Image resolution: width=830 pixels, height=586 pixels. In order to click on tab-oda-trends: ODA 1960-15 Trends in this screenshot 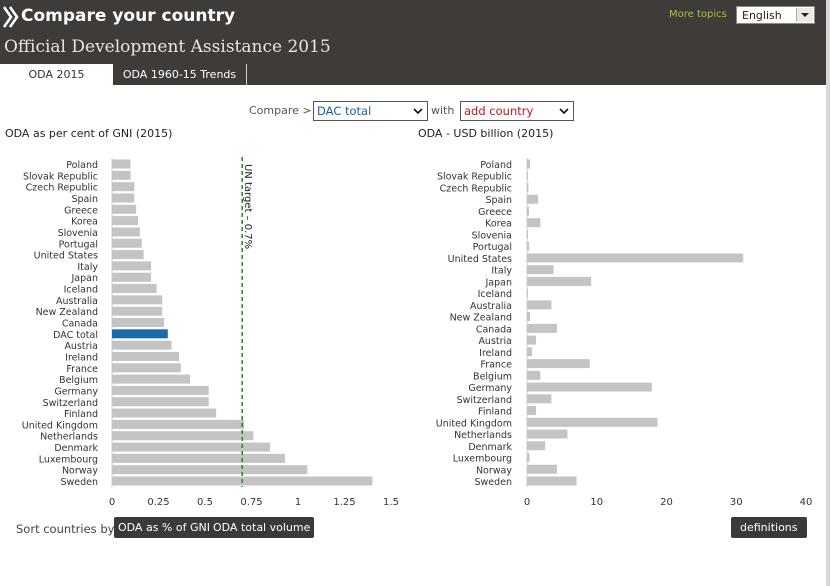, I will do `click(180, 74)`.